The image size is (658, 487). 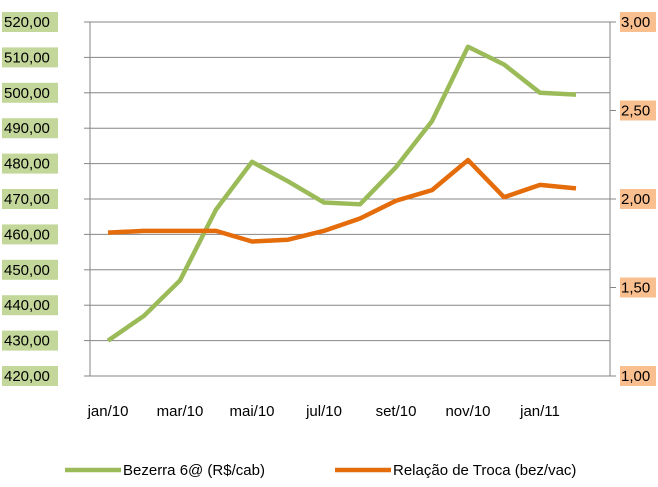 What do you see at coordinates (27, 270) in the screenshot?
I see `y-tick-label: 450,00` at bounding box center [27, 270].